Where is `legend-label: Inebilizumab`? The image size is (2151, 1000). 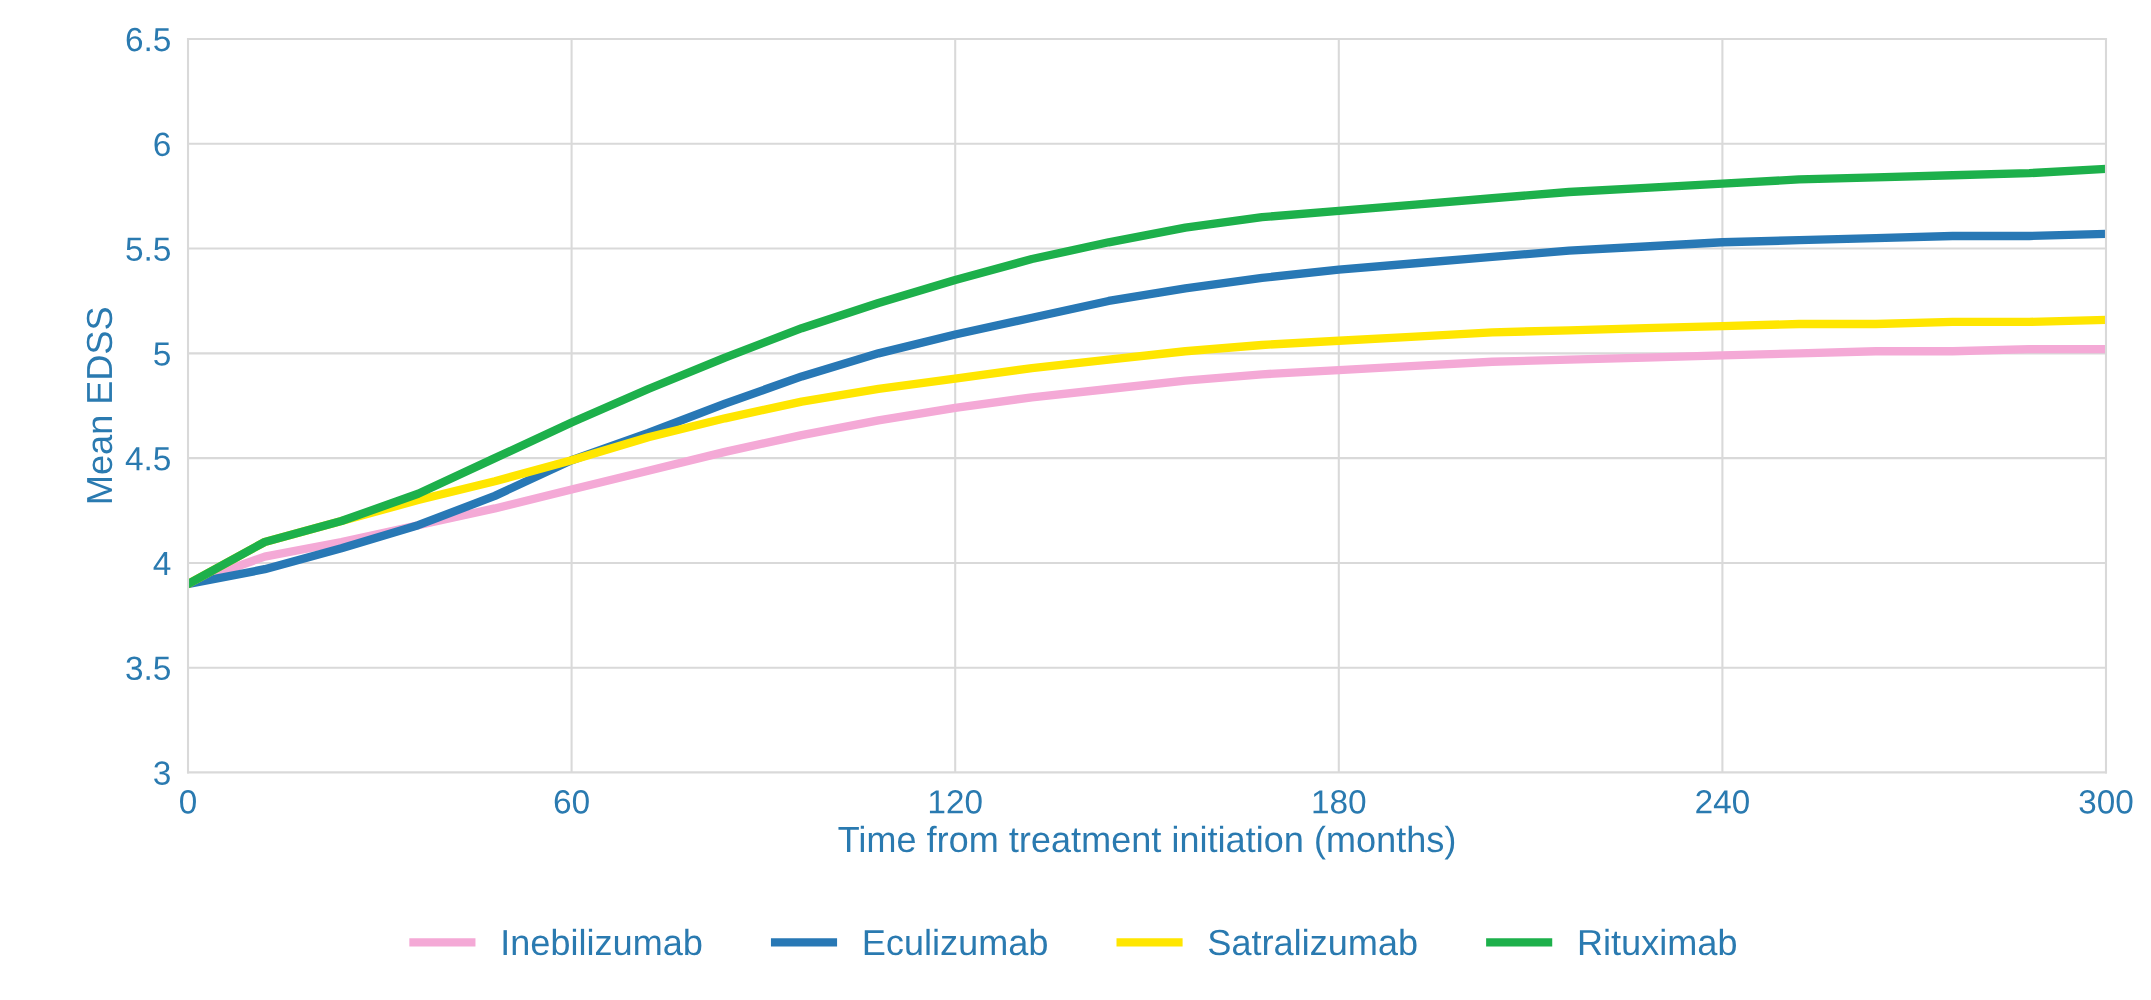
legend-label: Inebilizumab is located at coordinates (602, 942).